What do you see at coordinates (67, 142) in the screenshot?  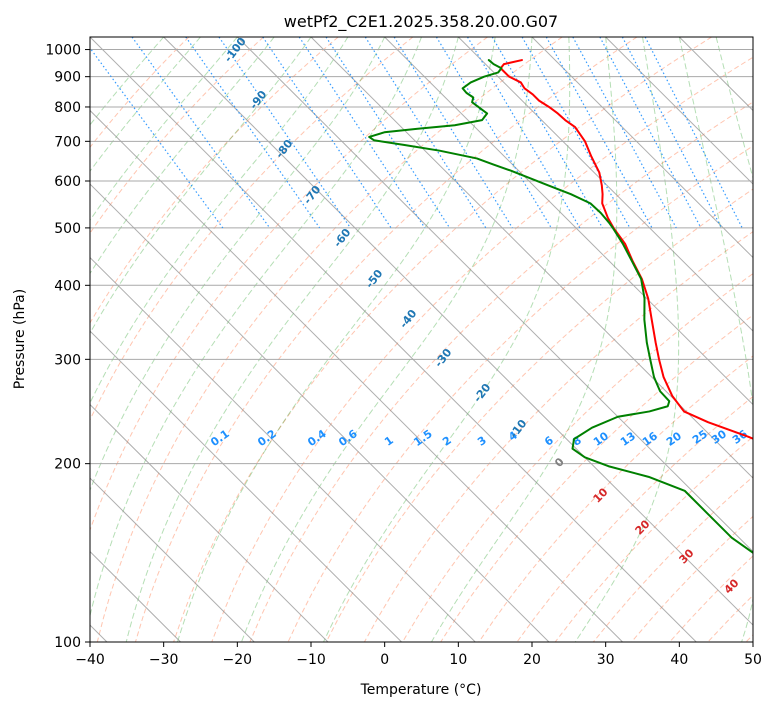 I see `y-tick-label: 700` at bounding box center [67, 142].